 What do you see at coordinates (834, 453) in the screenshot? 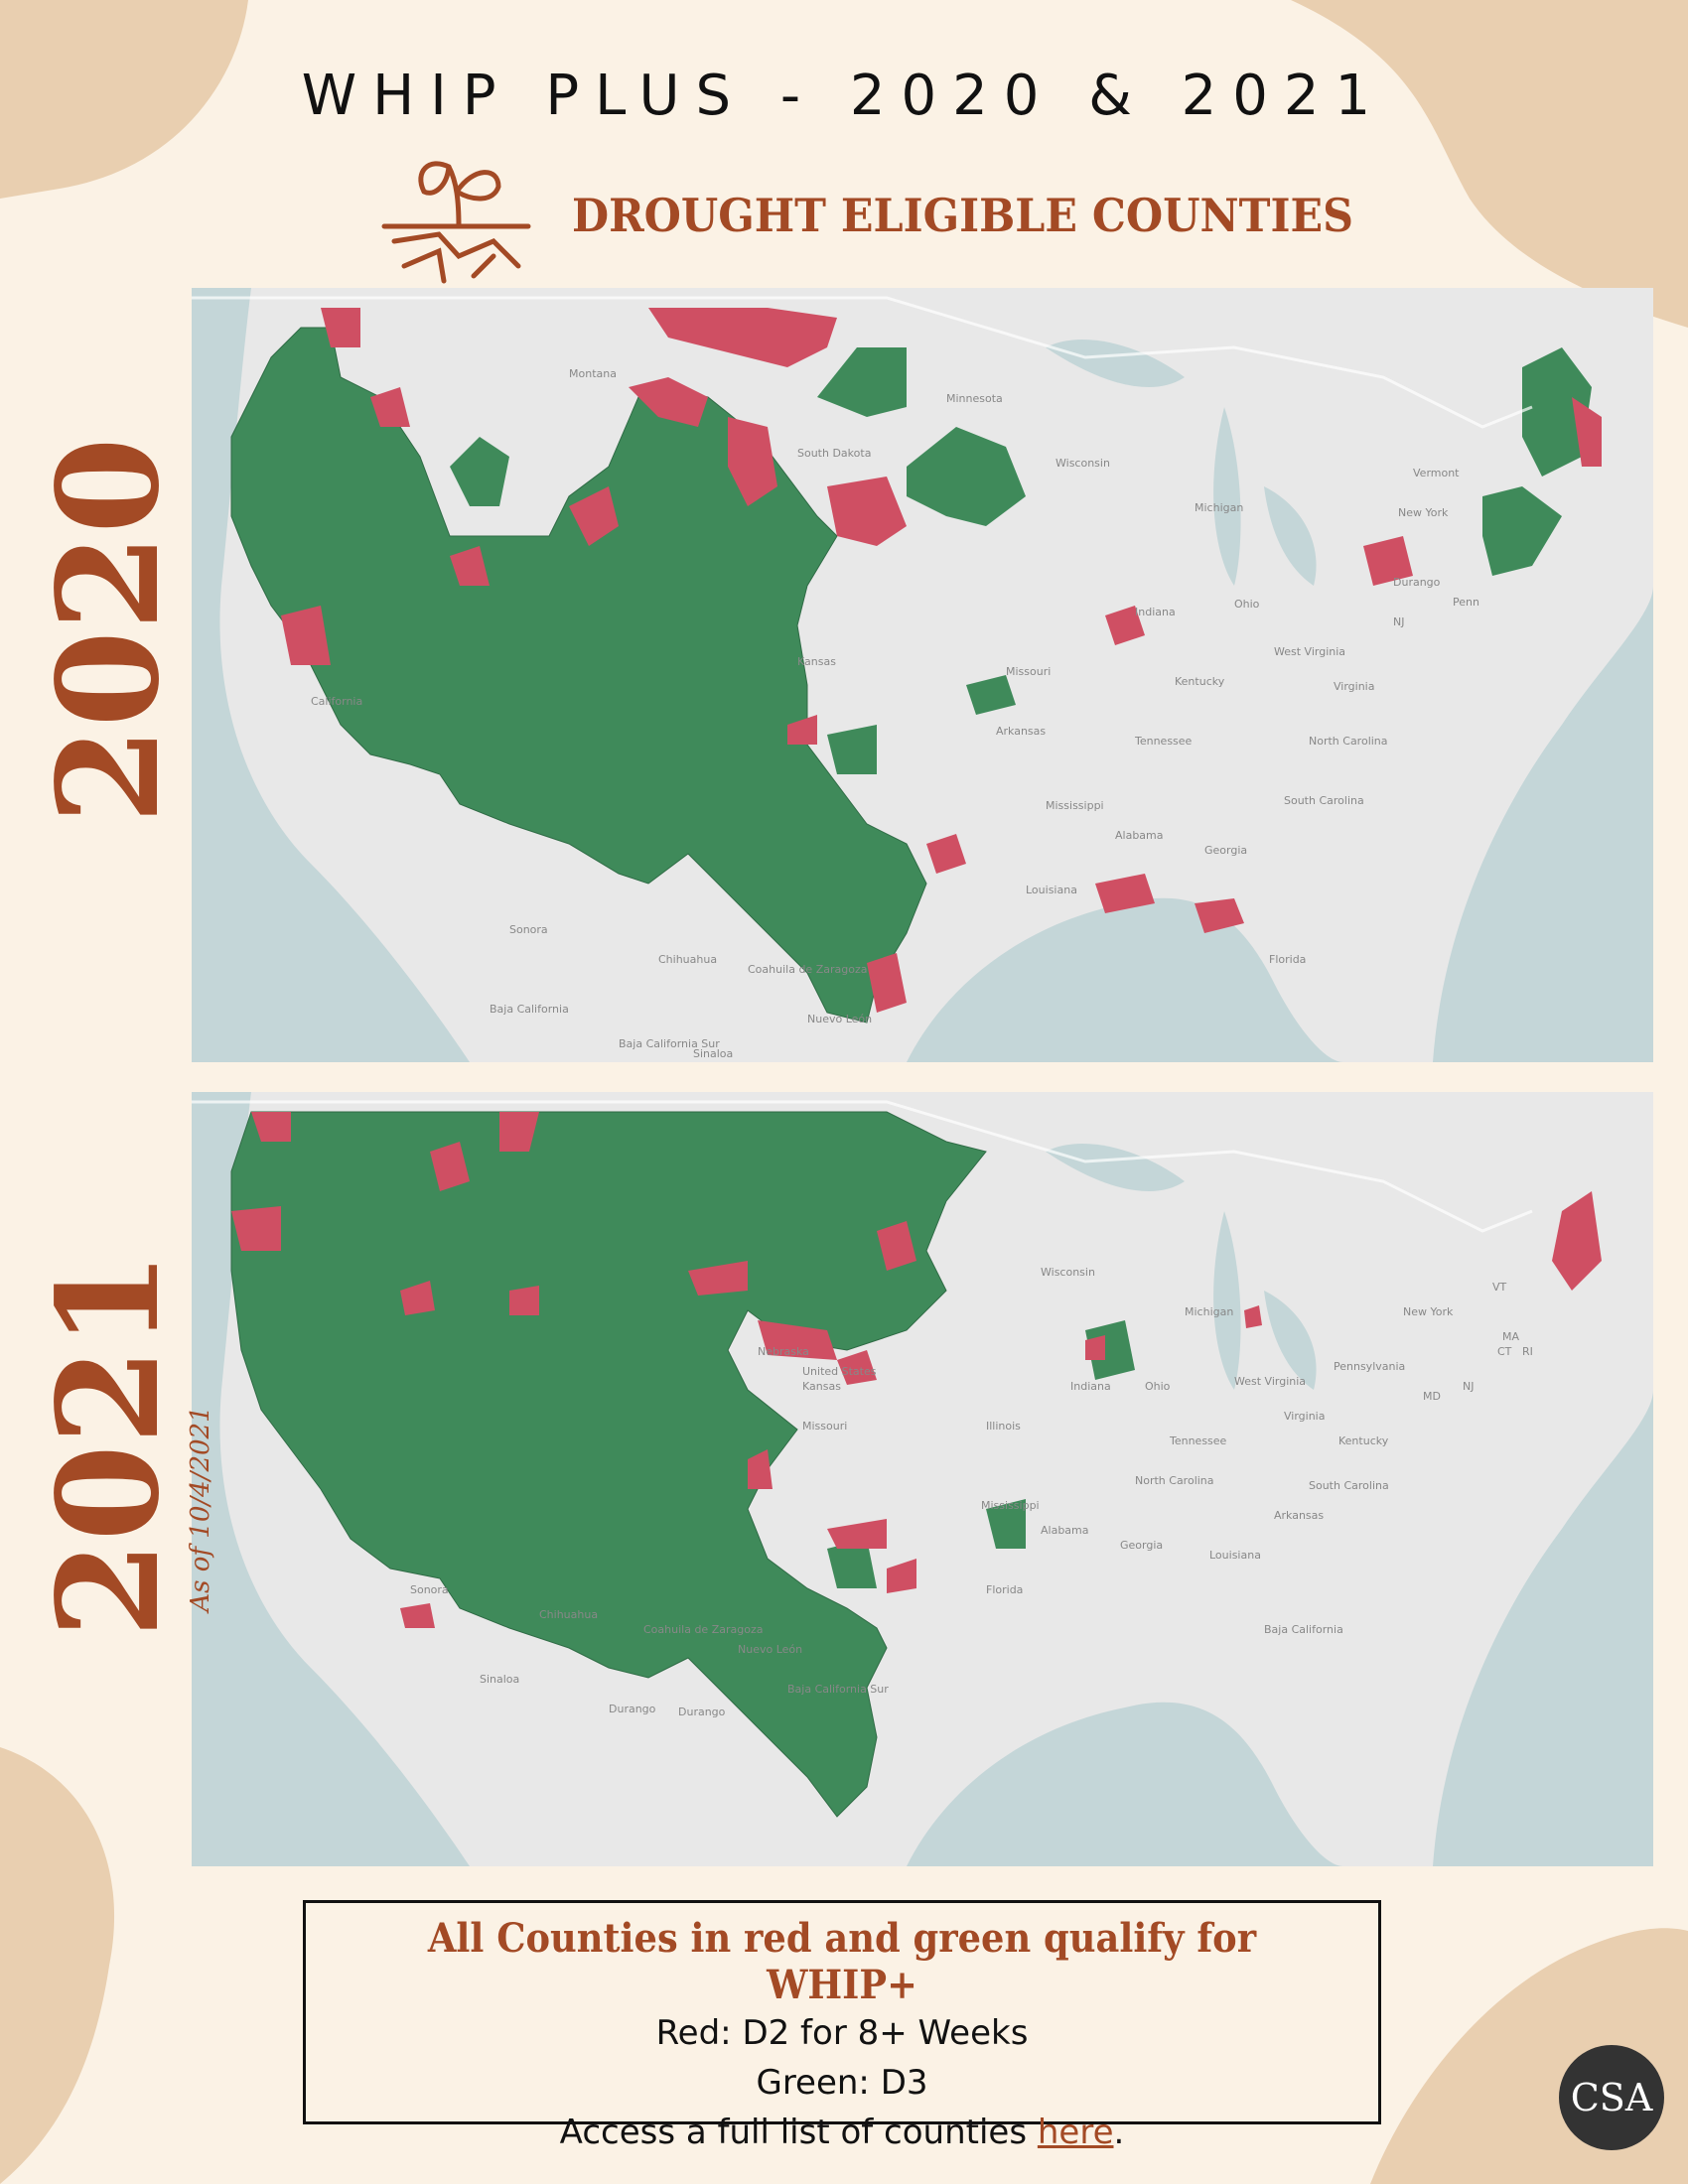
I see `map-place-label: South Dakota` at bounding box center [834, 453].